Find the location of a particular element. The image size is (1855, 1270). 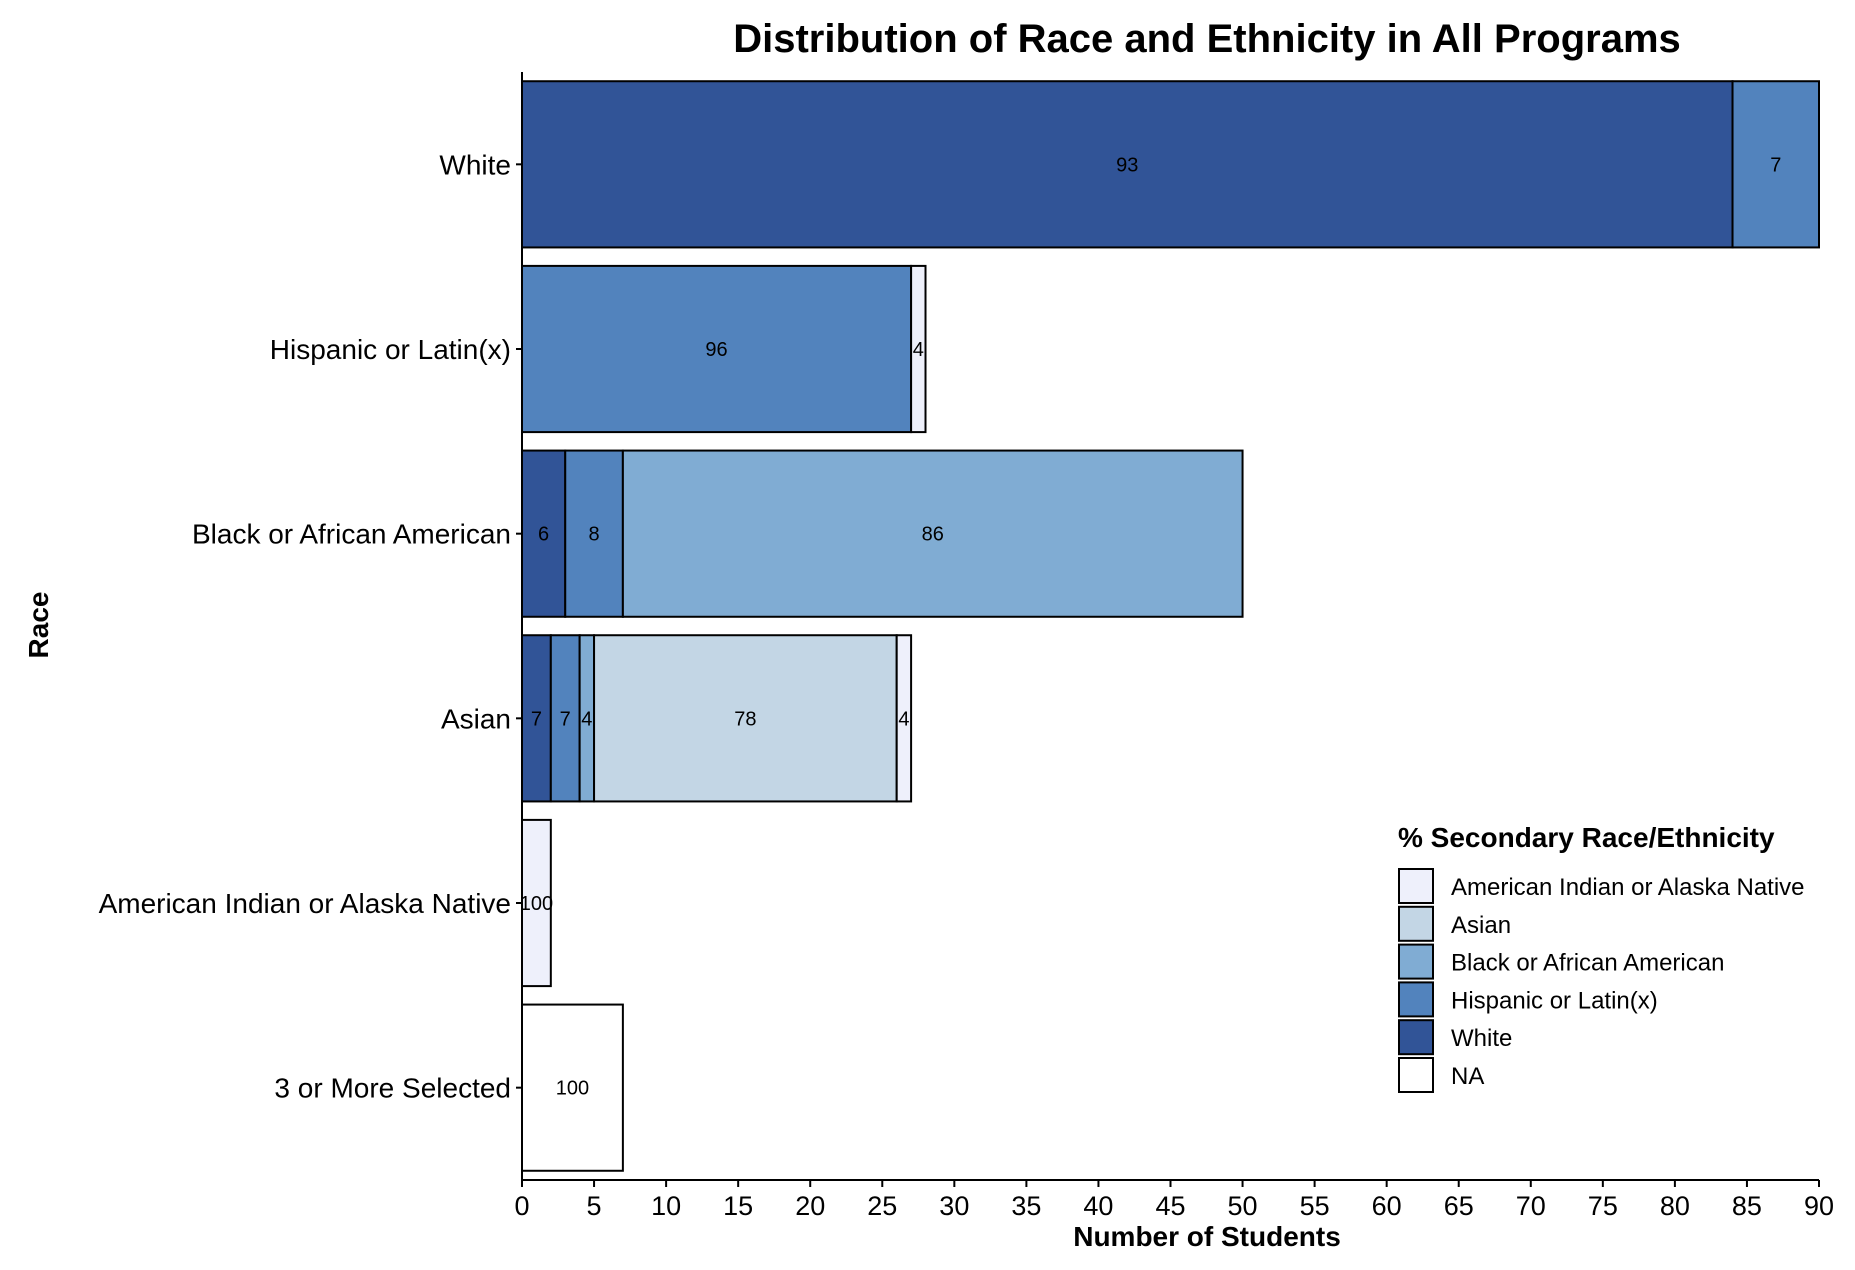

y-tick-label: American Indian or Alaska Native is located at coordinates (305, 903).